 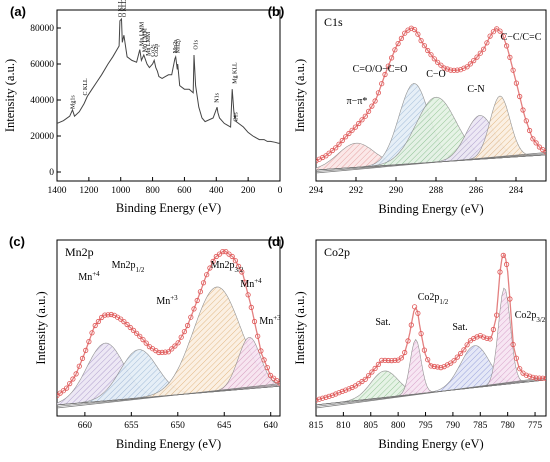 I want to click on x-tick-label: 286, so click(x=476, y=191).